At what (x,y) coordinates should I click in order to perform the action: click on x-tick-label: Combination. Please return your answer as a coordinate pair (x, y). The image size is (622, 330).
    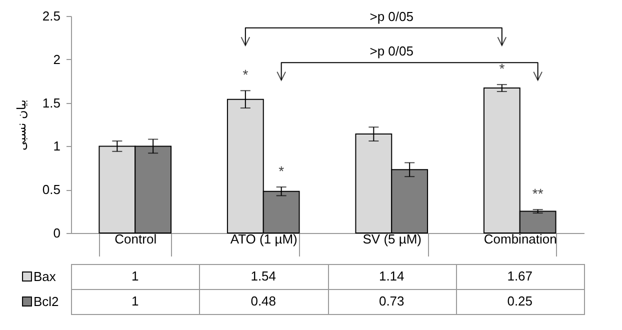
    Looking at the image, I should click on (520, 239).